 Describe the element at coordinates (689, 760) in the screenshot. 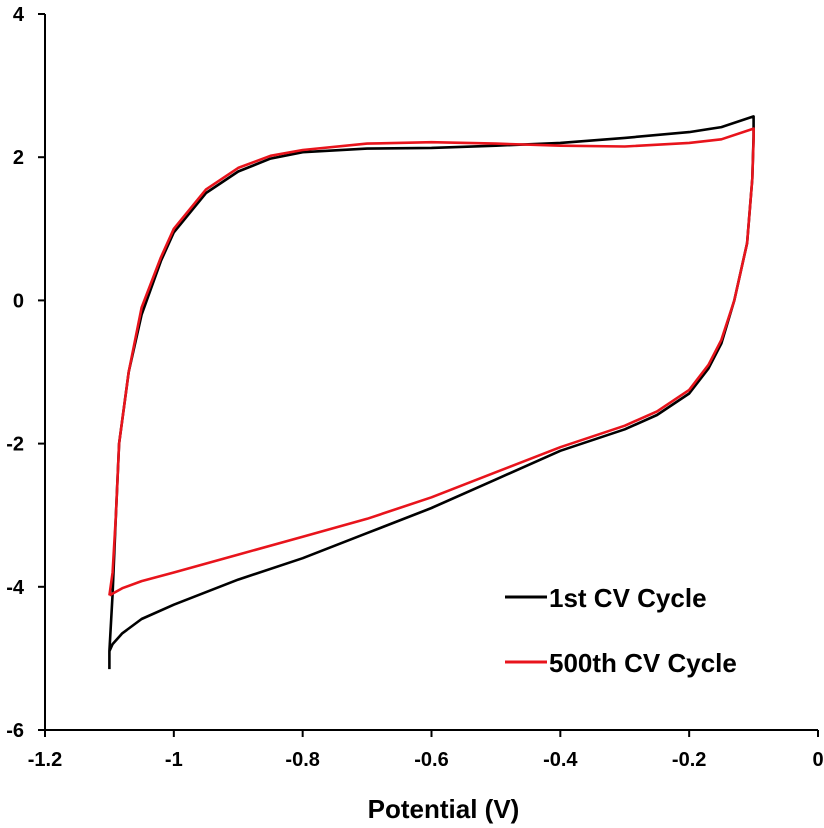

I see `x-tick-label: -0.2` at that location.